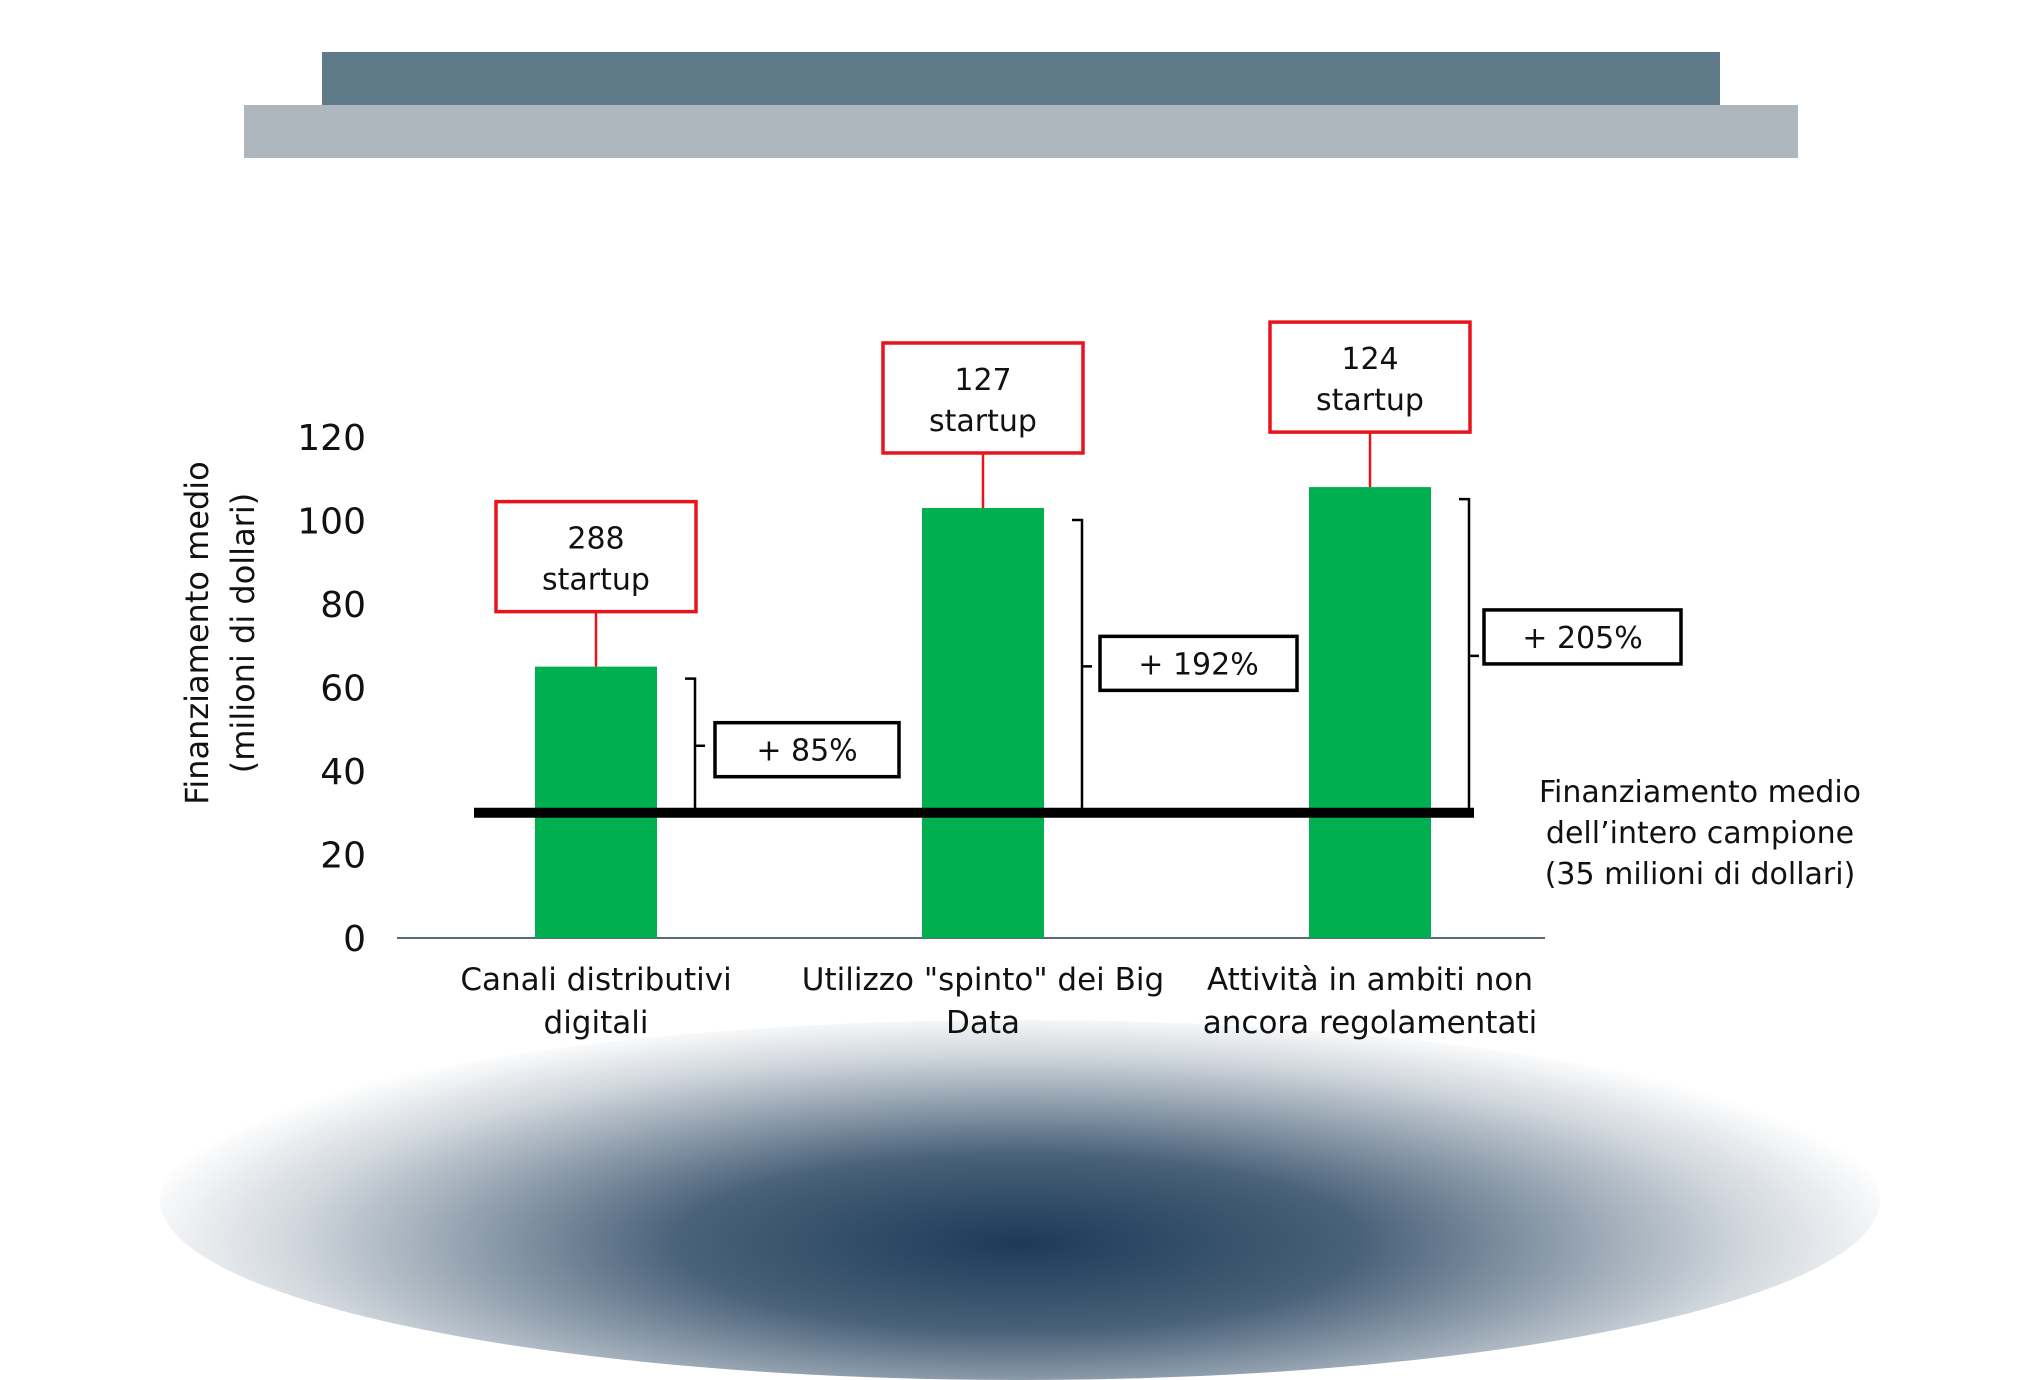  What do you see at coordinates (220, 633) in the screenshot?
I see `y-axis-title: Finanziamento medio (milioni di dollari)` at bounding box center [220, 633].